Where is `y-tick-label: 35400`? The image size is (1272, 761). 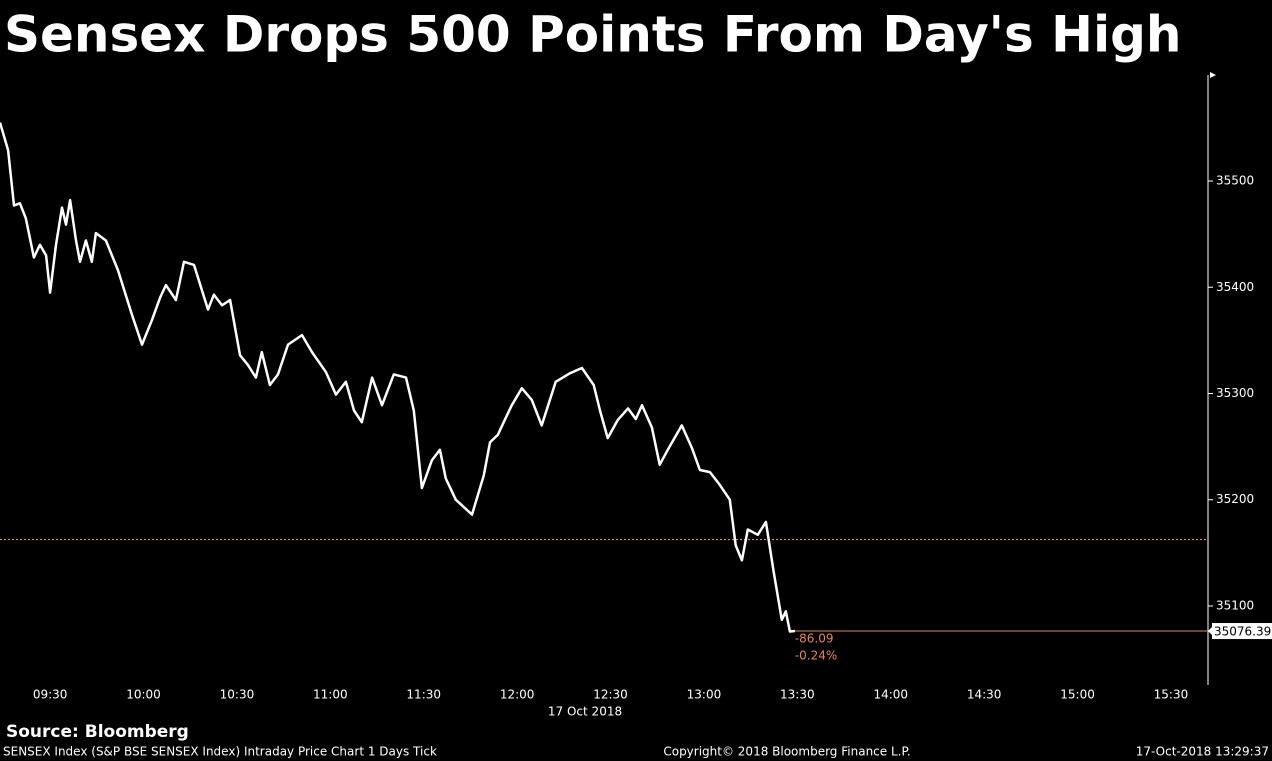
y-tick-label: 35400 is located at coordinates (1235, 287).